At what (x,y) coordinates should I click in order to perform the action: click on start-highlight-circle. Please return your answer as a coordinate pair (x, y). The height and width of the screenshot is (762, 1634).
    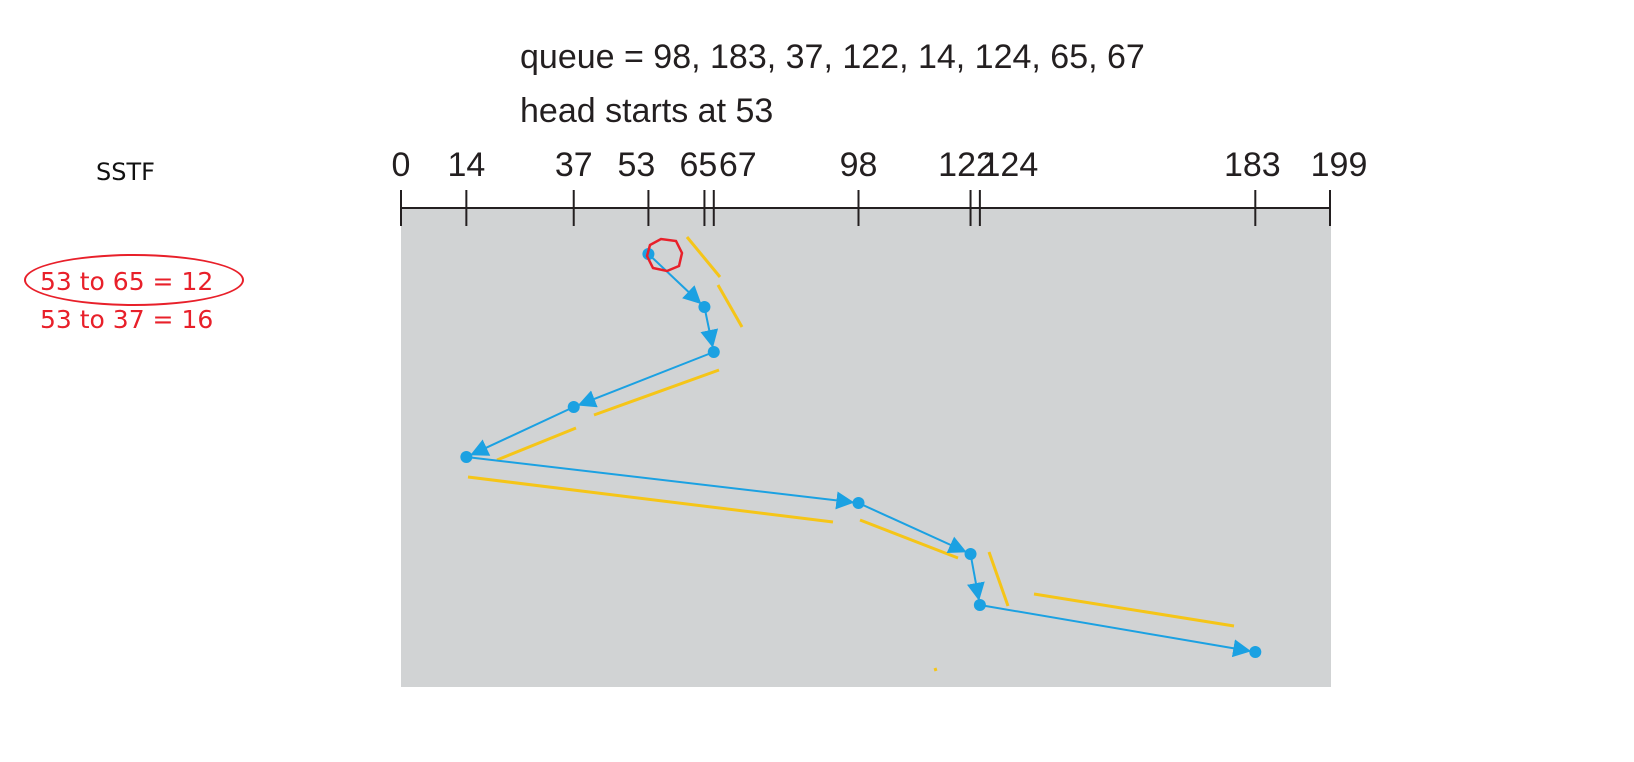
    Looking at the image, I should click on (664, 255).